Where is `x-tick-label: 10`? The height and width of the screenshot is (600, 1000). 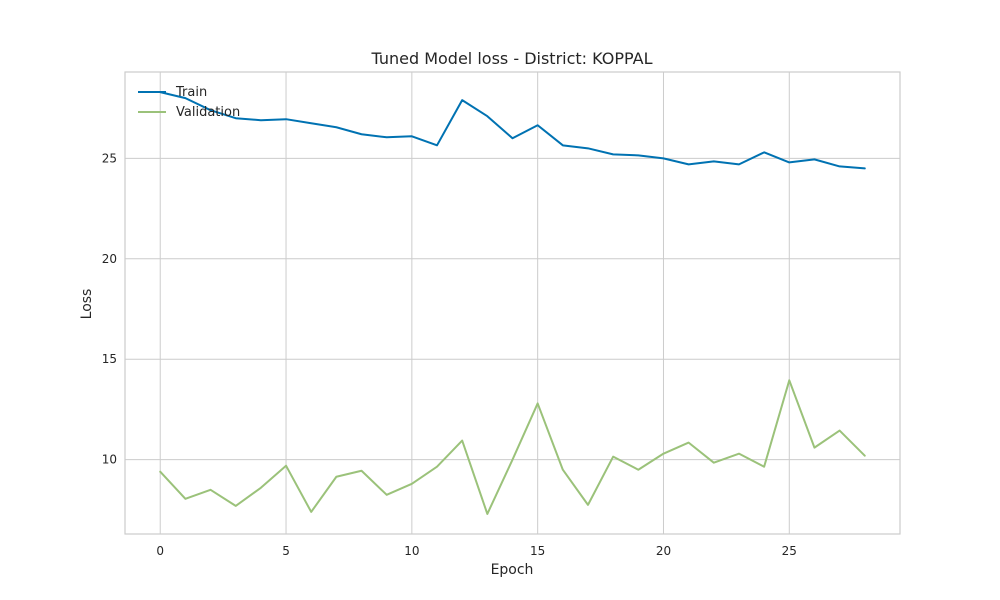
x-tick-label: 10 is located at coordinates (411, 551).